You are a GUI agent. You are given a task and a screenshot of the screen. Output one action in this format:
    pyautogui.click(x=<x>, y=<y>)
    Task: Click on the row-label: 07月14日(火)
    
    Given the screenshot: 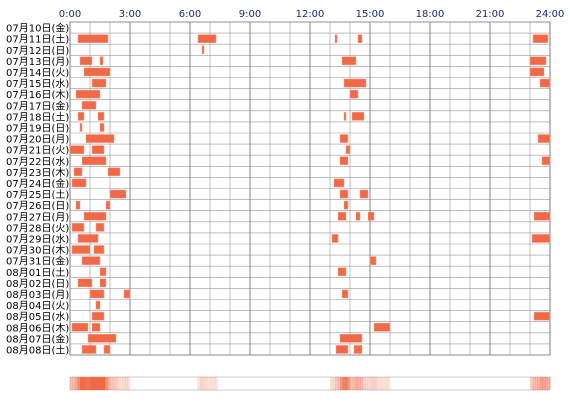 What is the action you would take?
    pyautogui.click(x=37, y=73)
    